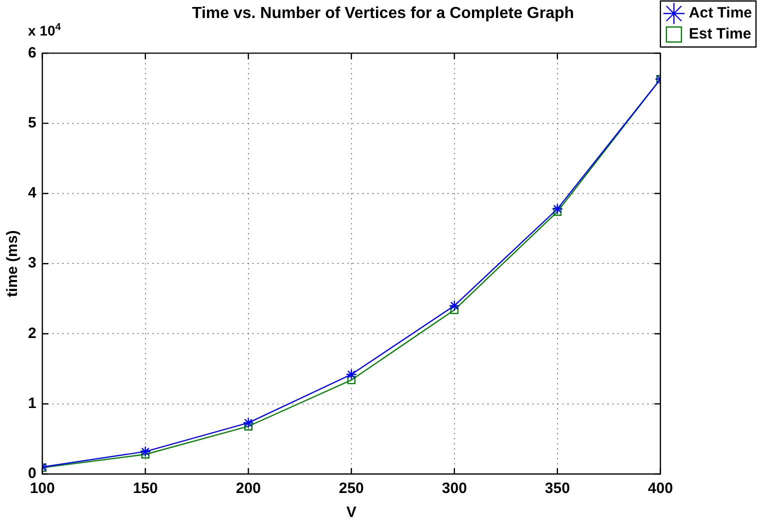 The height and width of the screenshot is (522, 766). I want to click on y-axis-title: time (ms), so click(13, 263).